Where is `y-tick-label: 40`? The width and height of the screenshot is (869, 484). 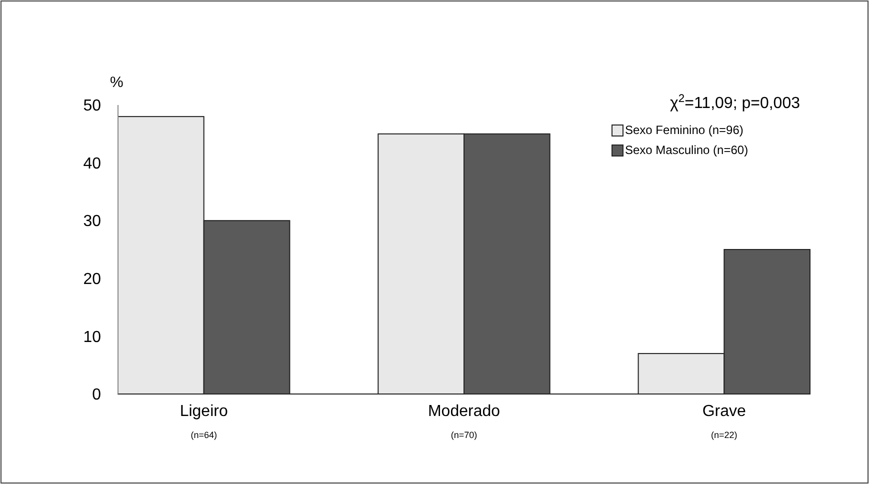
y-tick-label: 40 is located at coordinates (92, 163).